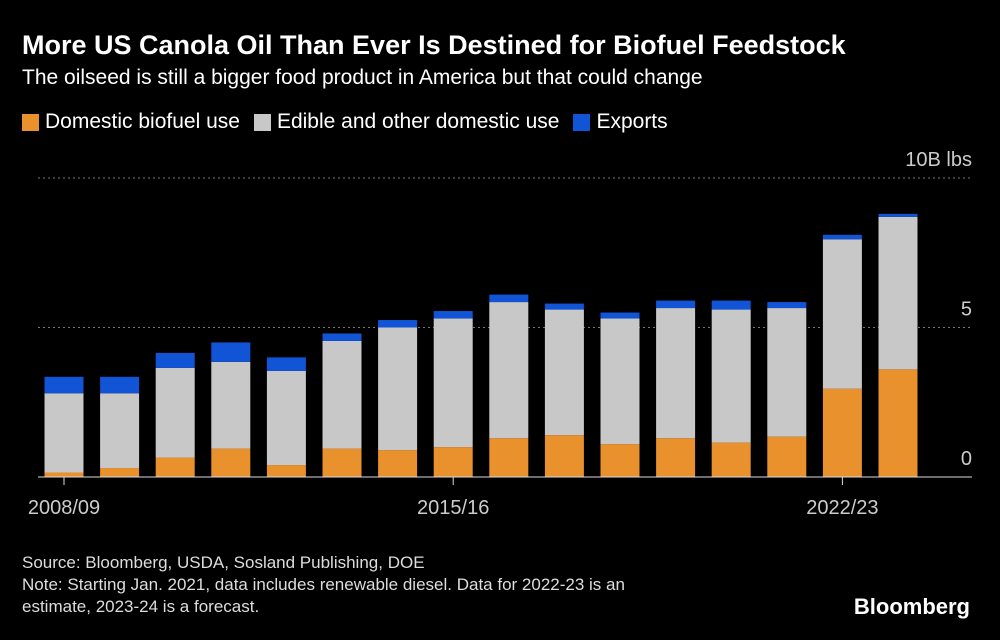  I want to click on bloomberg-logo: Bloomberg, so click(911, 606).